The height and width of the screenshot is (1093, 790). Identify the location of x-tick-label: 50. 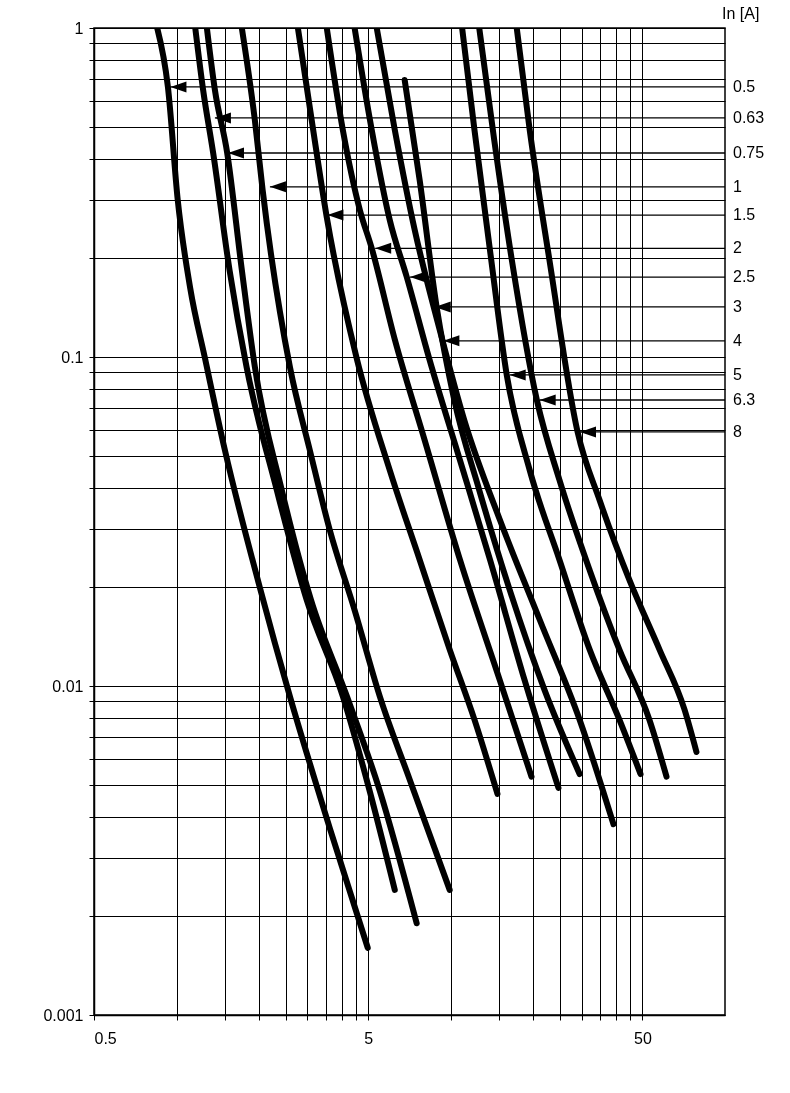
(643, 1038).